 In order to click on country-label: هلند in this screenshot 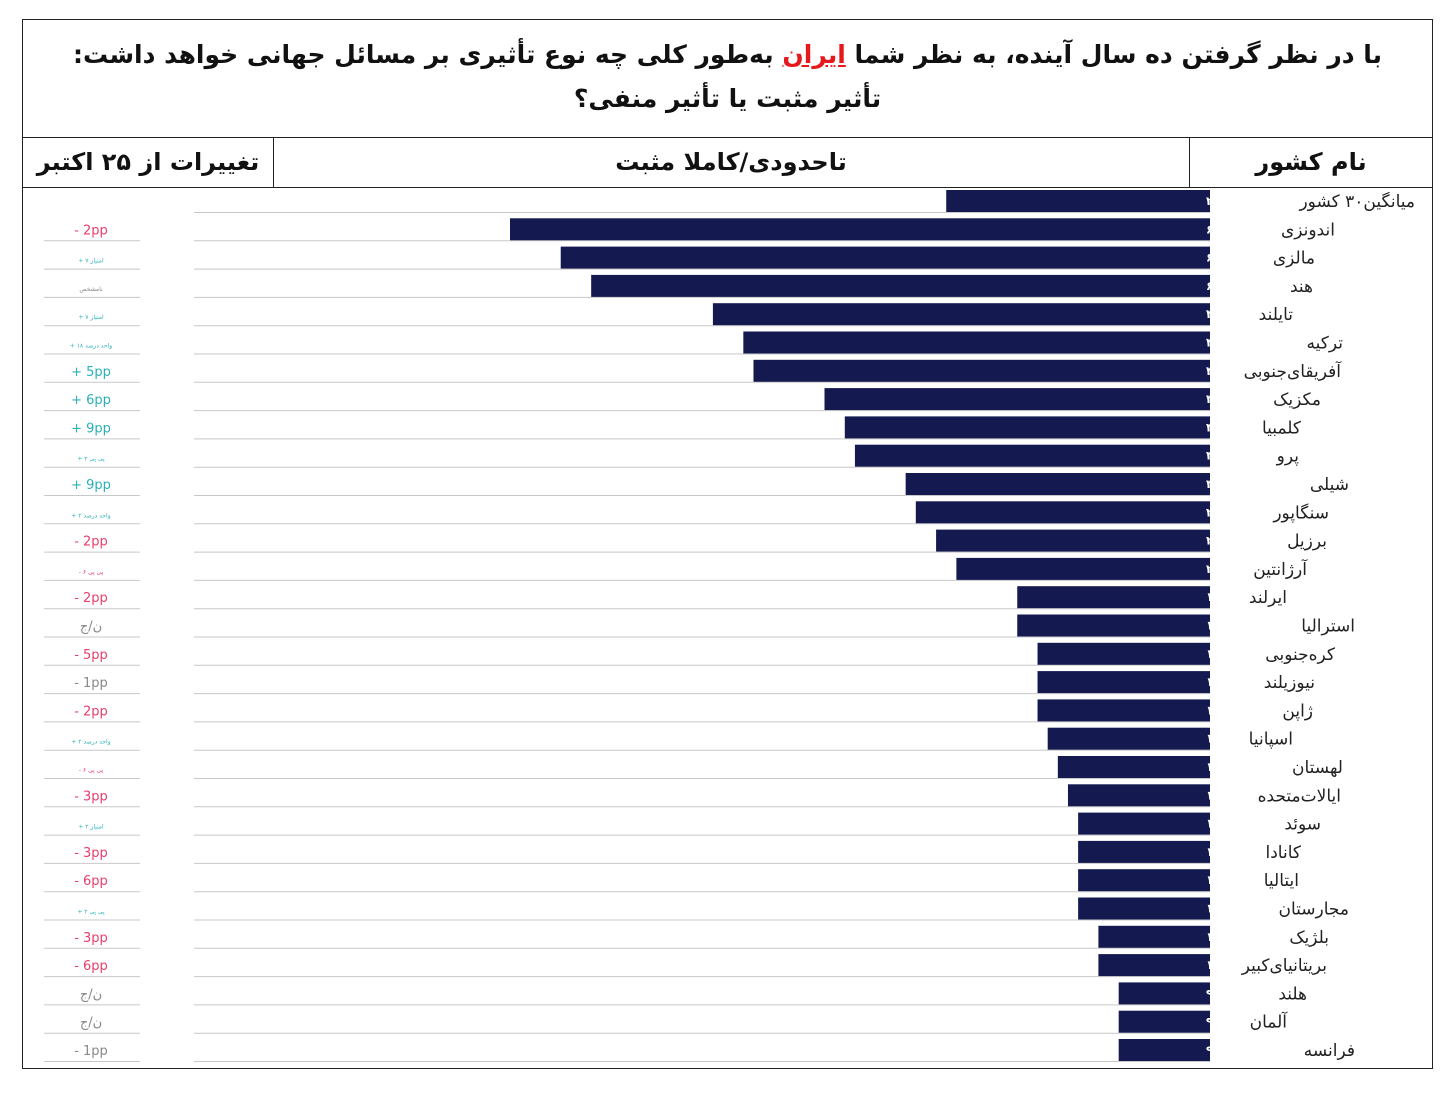, I will do `click(1292, 994)`.